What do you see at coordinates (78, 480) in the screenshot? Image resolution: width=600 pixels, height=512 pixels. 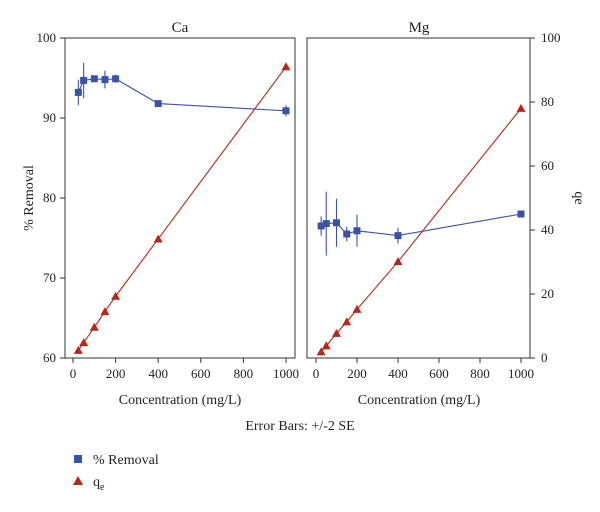 I see `legend-marker-qe` at bounding box center [78, 480].